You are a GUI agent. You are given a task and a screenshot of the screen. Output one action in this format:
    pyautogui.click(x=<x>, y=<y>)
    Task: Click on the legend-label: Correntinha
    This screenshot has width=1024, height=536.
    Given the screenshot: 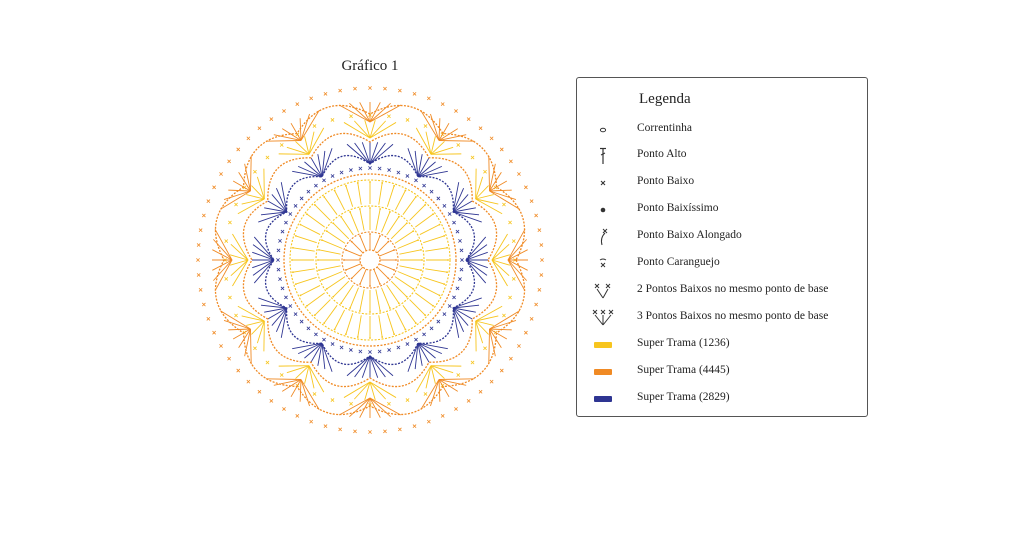 What is the action you would take?
    pyautogui.click(x=664, y=128)
    